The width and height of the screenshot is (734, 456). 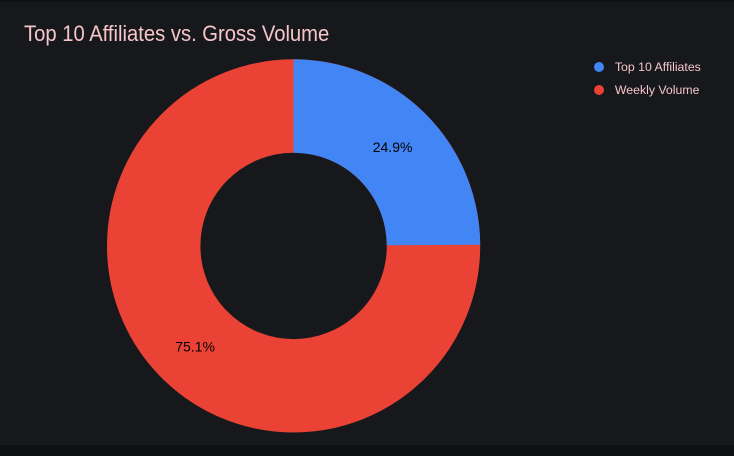 I want to click on svg-text: 75.1%, so click(x=195, y=346).